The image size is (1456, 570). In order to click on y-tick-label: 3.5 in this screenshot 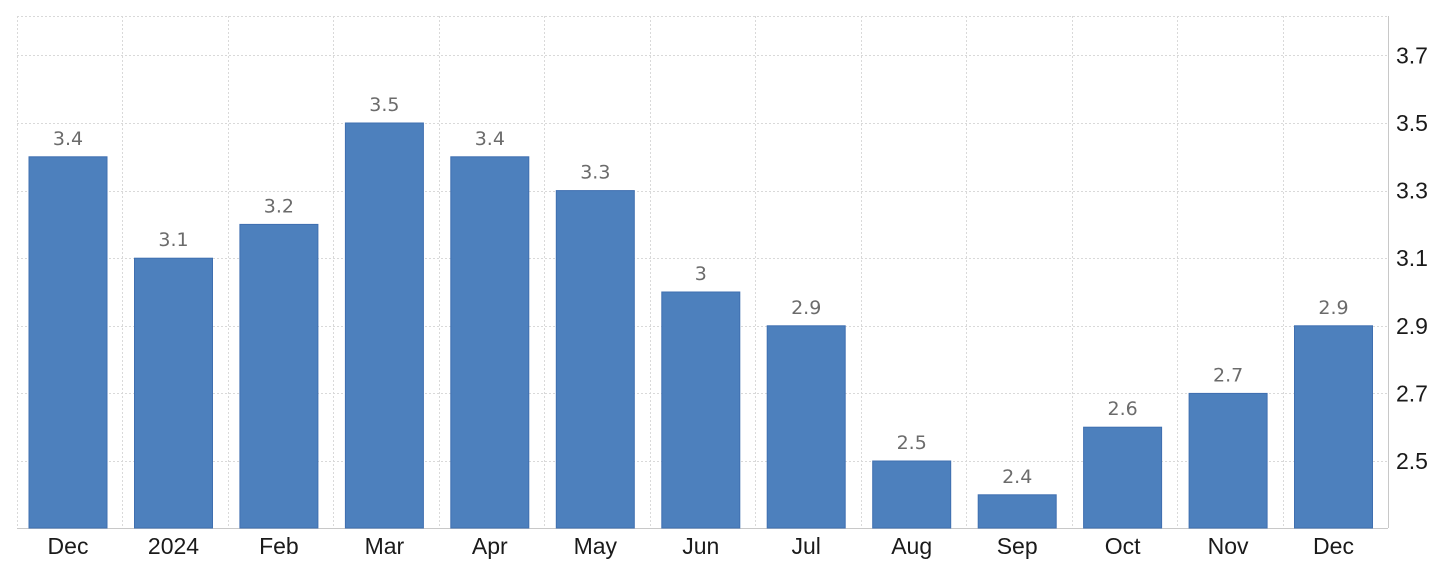, I will do `click(1412, 123)`.